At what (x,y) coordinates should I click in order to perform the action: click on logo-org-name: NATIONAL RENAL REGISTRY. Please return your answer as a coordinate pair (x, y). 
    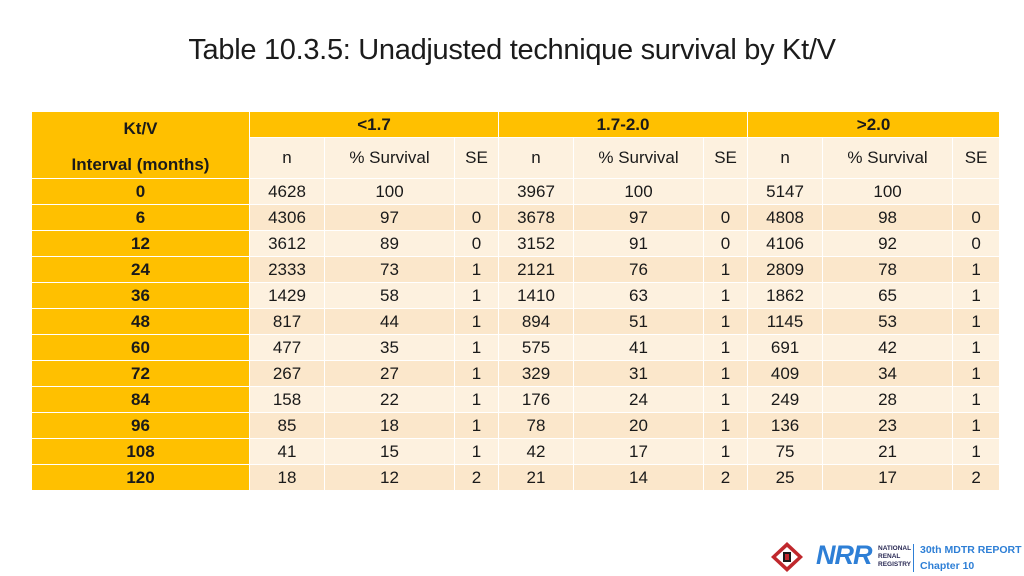
    Looking at the image, I should click on (896, 557).